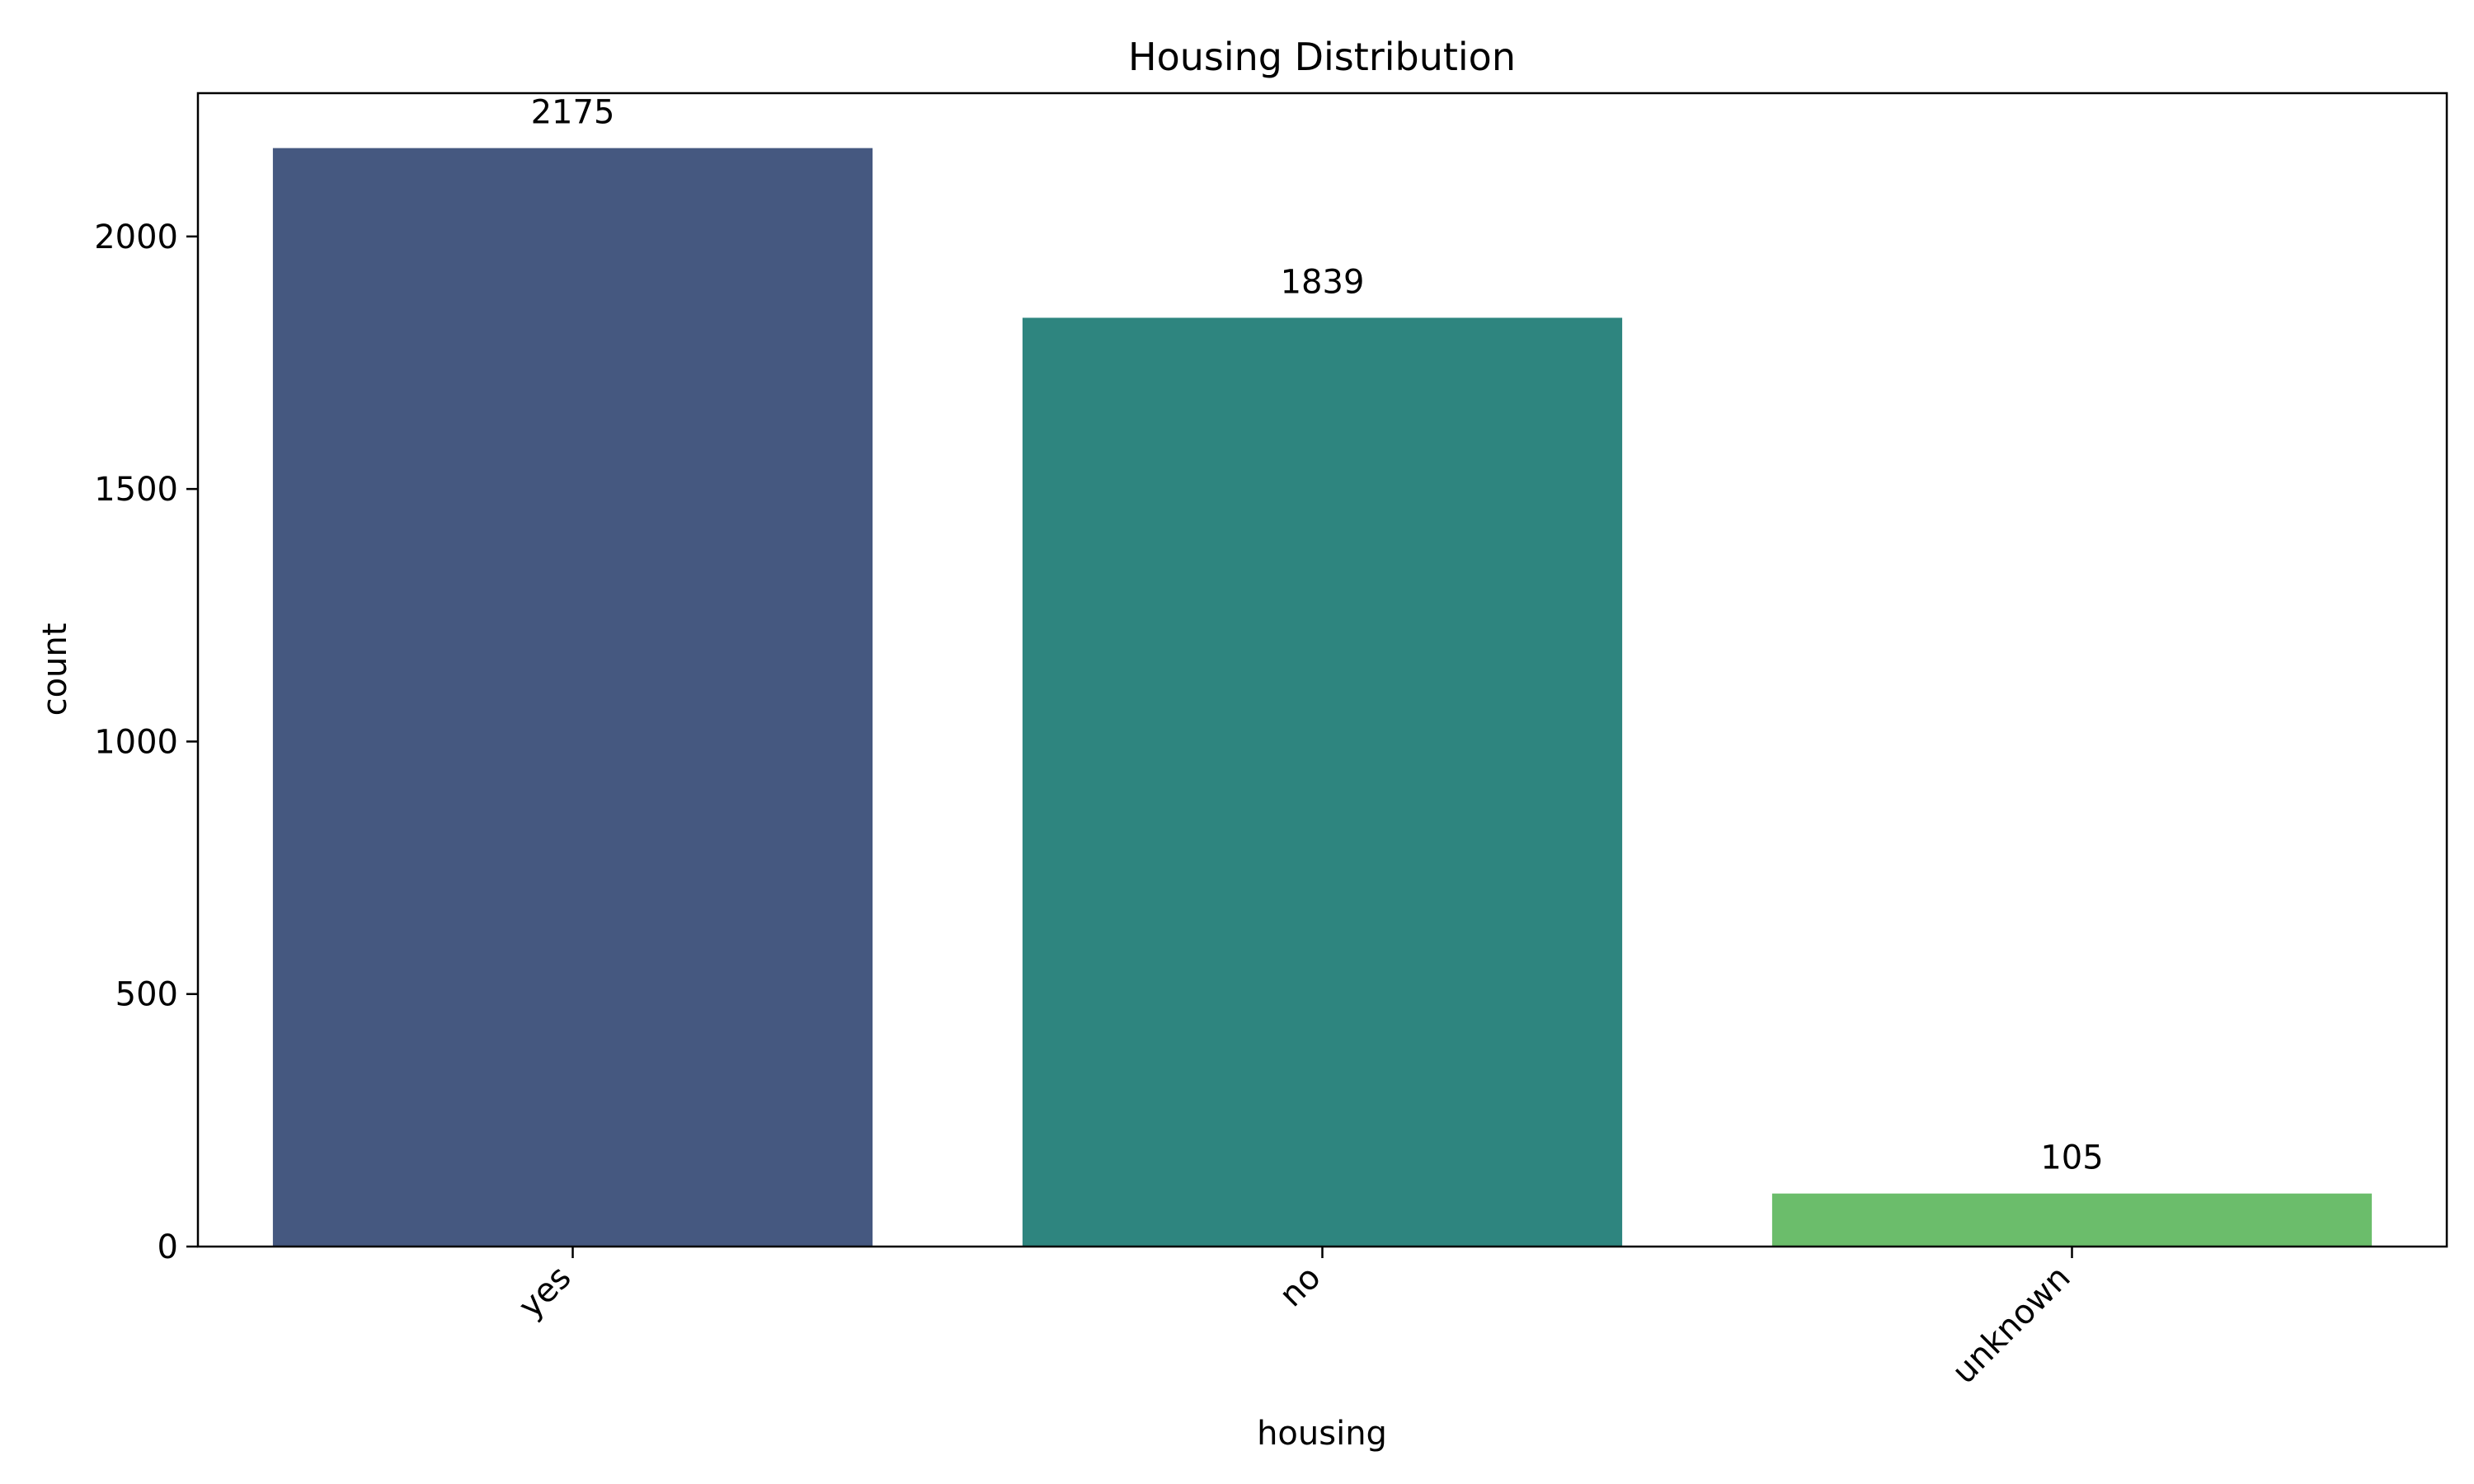 The height and width of the screenshot is (1484, 2474). Describe the element at coordinates (136, 742) in the screenshot. I see `y-tick-label-1000: 1000` at that location.